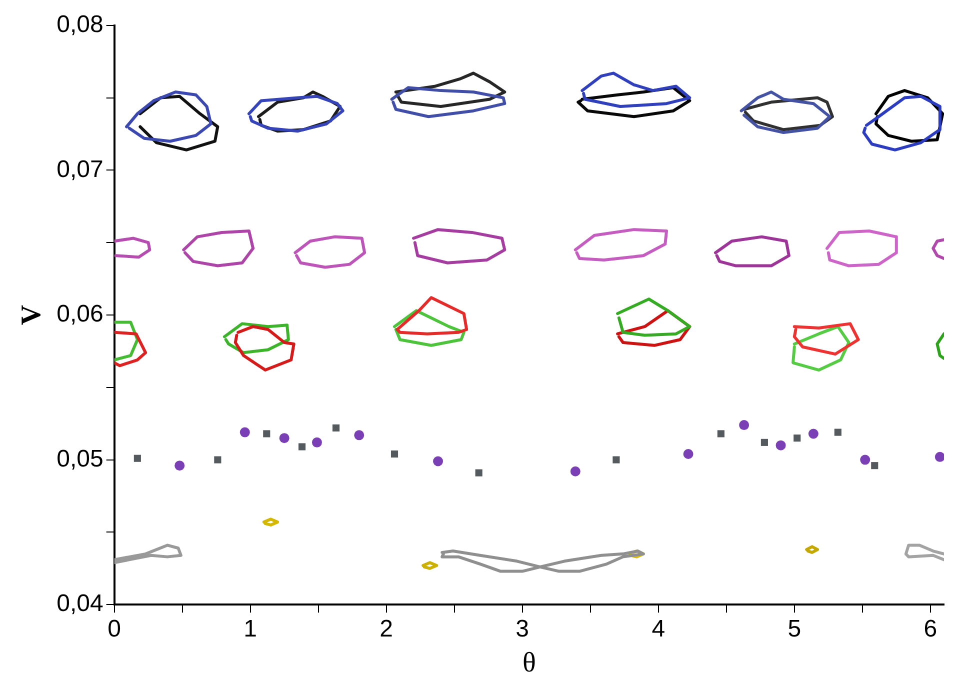 The width and height of the screenshot is (957, 689). What do you see at coordinates (80, 169) in the screenshot?
I see `y-tick-label: 0,07` at bounding box center [80, 169].